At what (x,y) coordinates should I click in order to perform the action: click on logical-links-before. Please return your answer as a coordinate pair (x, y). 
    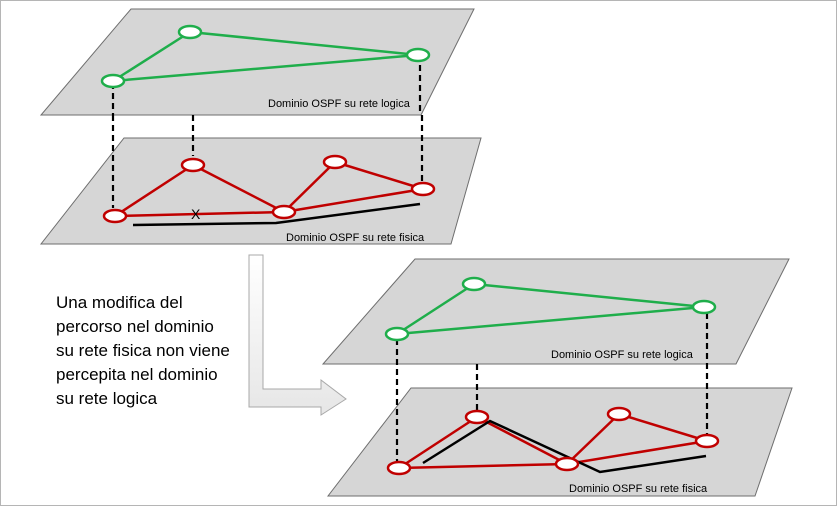
    Looking at the image, I should click on (265, 56).